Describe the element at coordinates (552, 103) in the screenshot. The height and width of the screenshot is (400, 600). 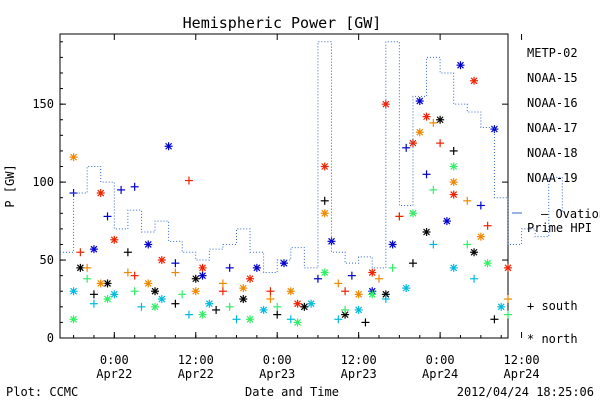
I see `legend-entry: NOAA-16` at that location.